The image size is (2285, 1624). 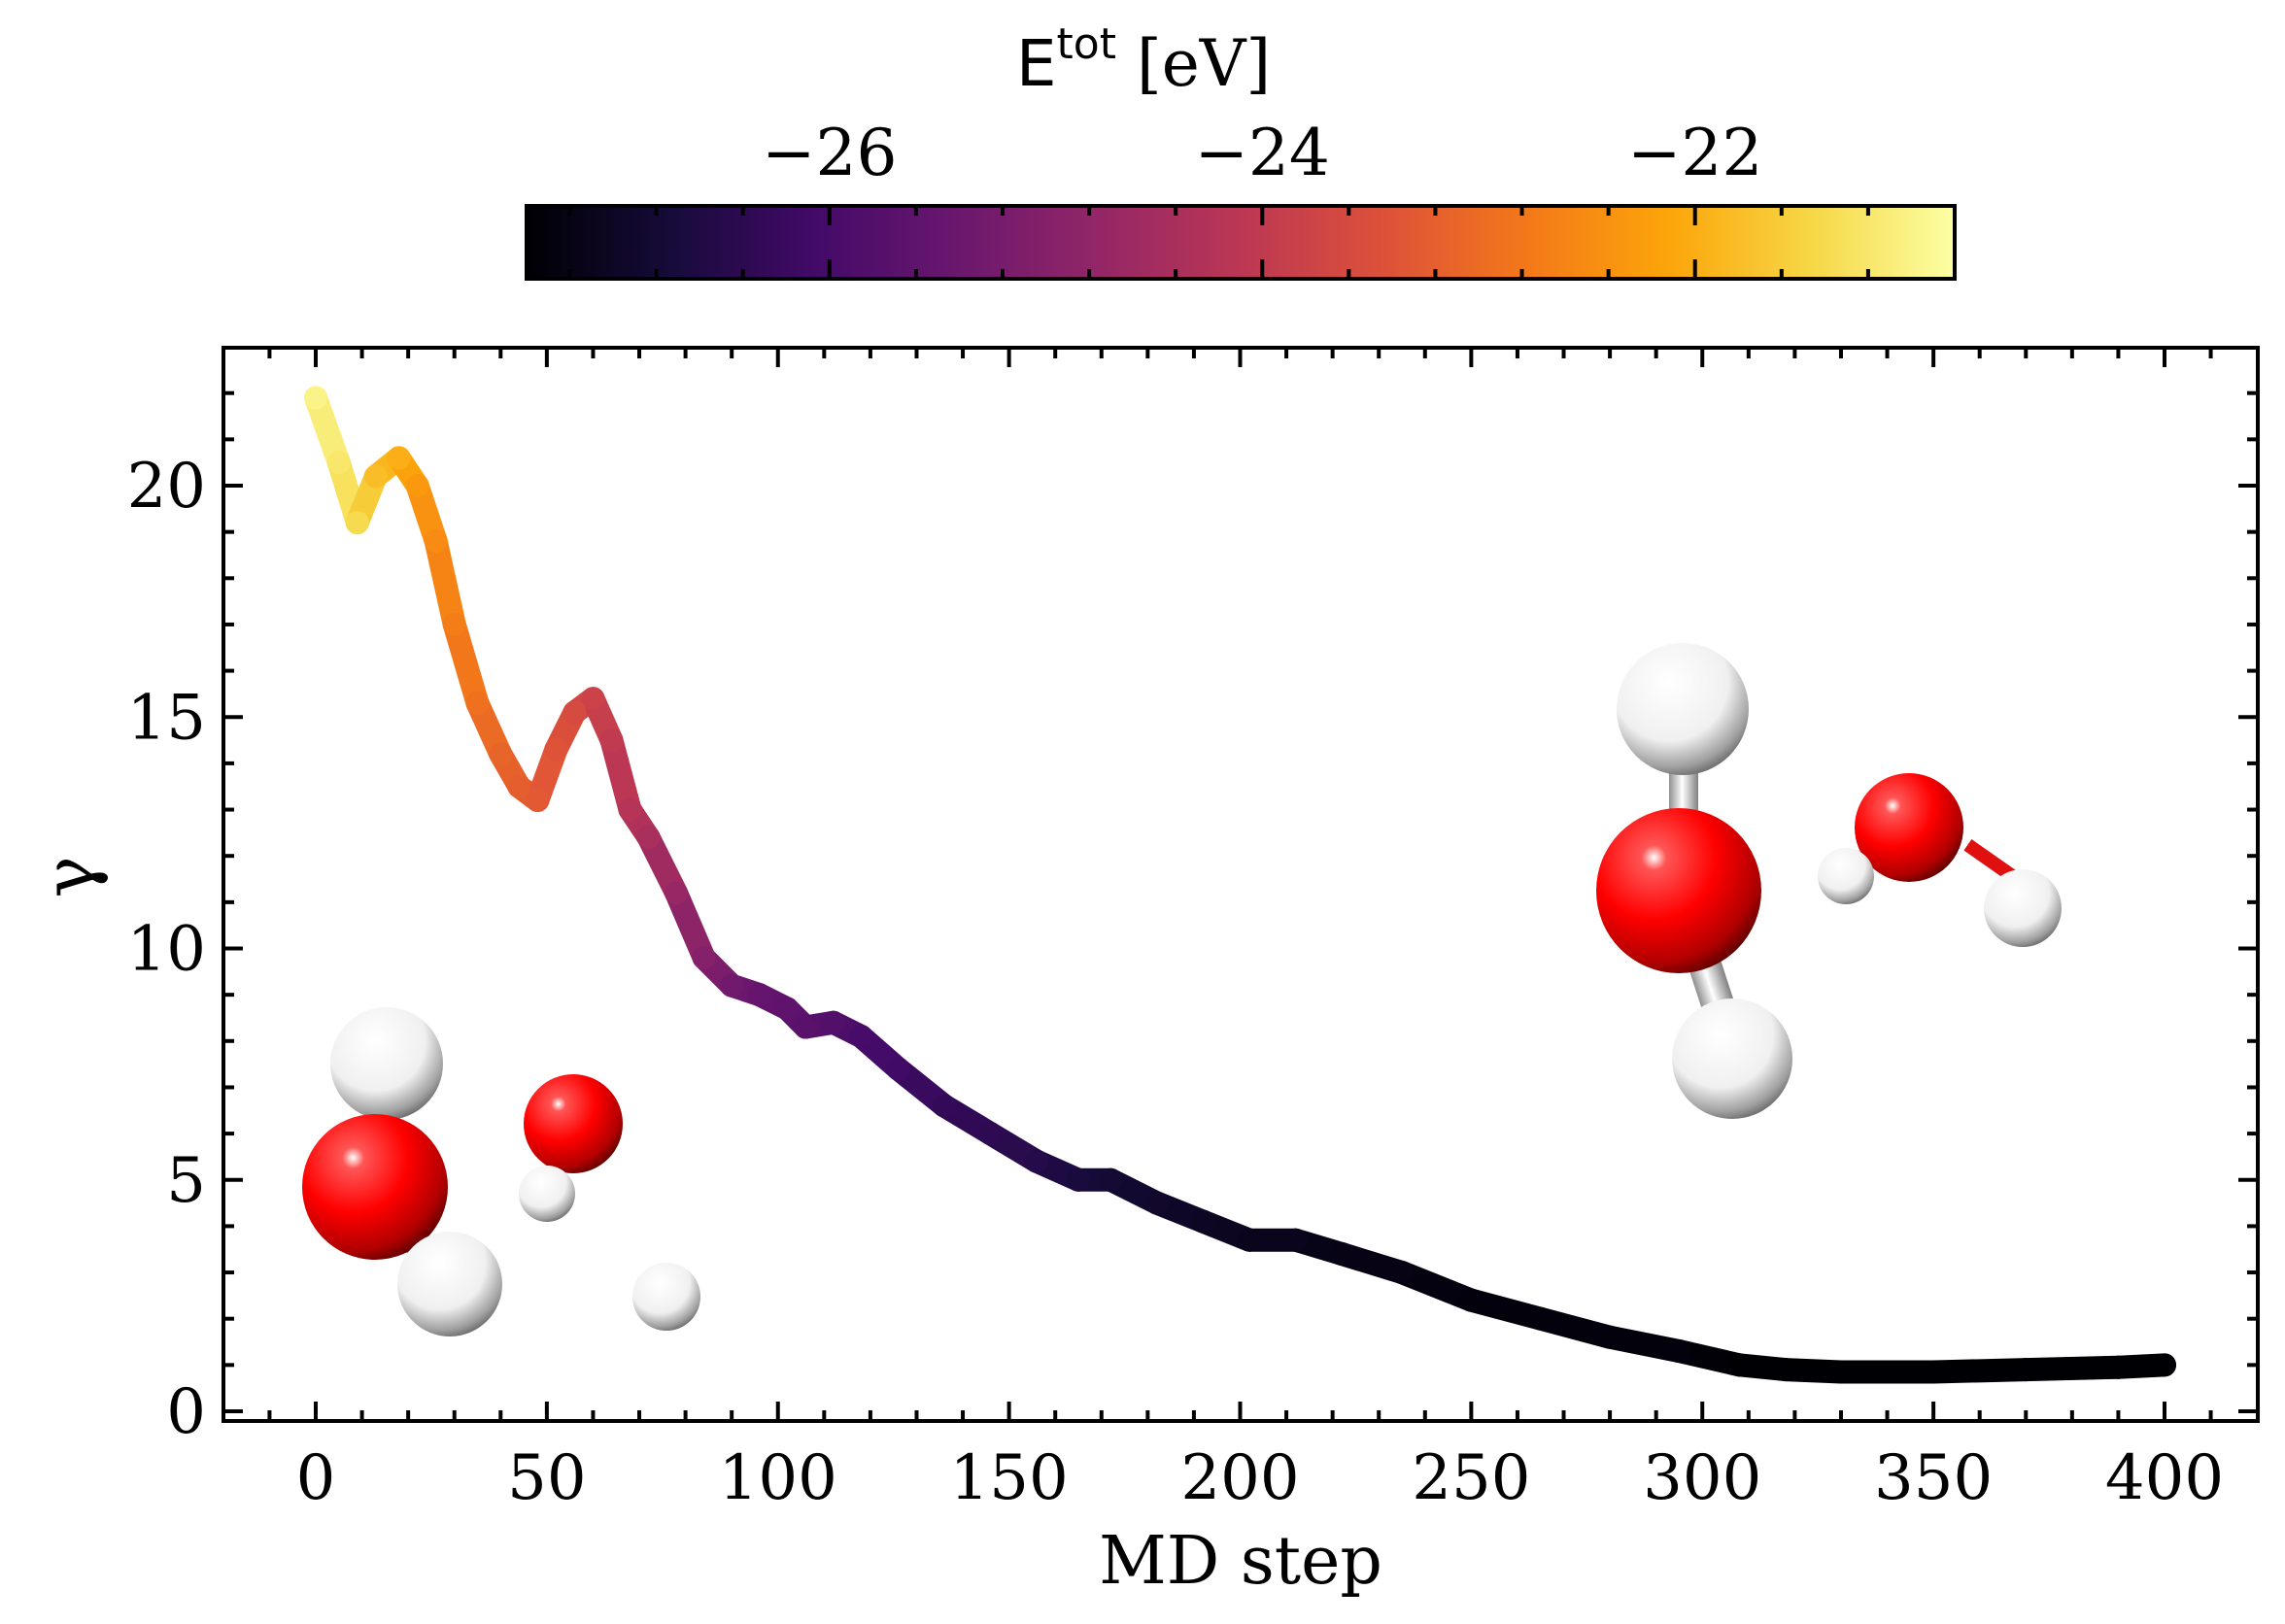 I want to click on colorbar-ticks, so click(x=1262, y=242).